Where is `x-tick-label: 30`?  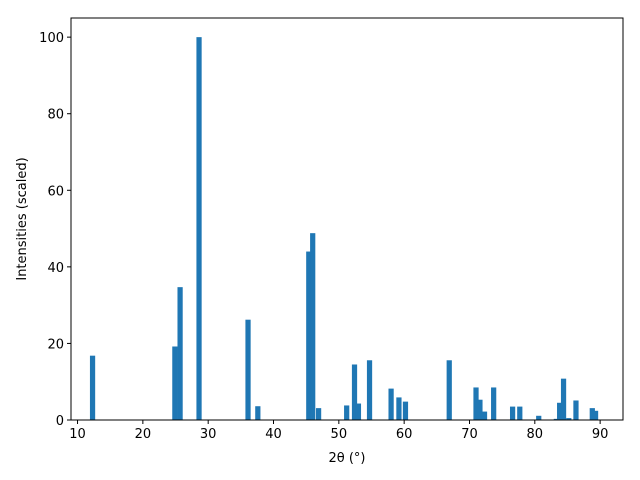 x-tick-label: 30 is located at coordinates (208, 434).